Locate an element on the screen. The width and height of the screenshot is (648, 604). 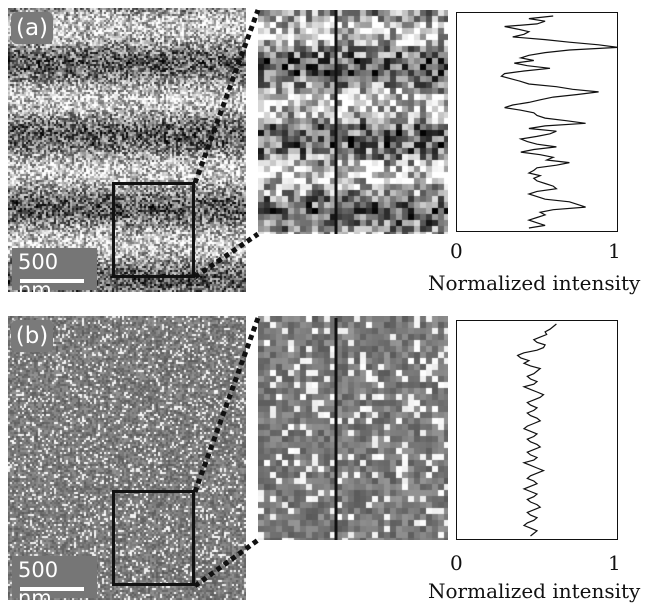
zoom-image-a is located at coordinates (353, 122).